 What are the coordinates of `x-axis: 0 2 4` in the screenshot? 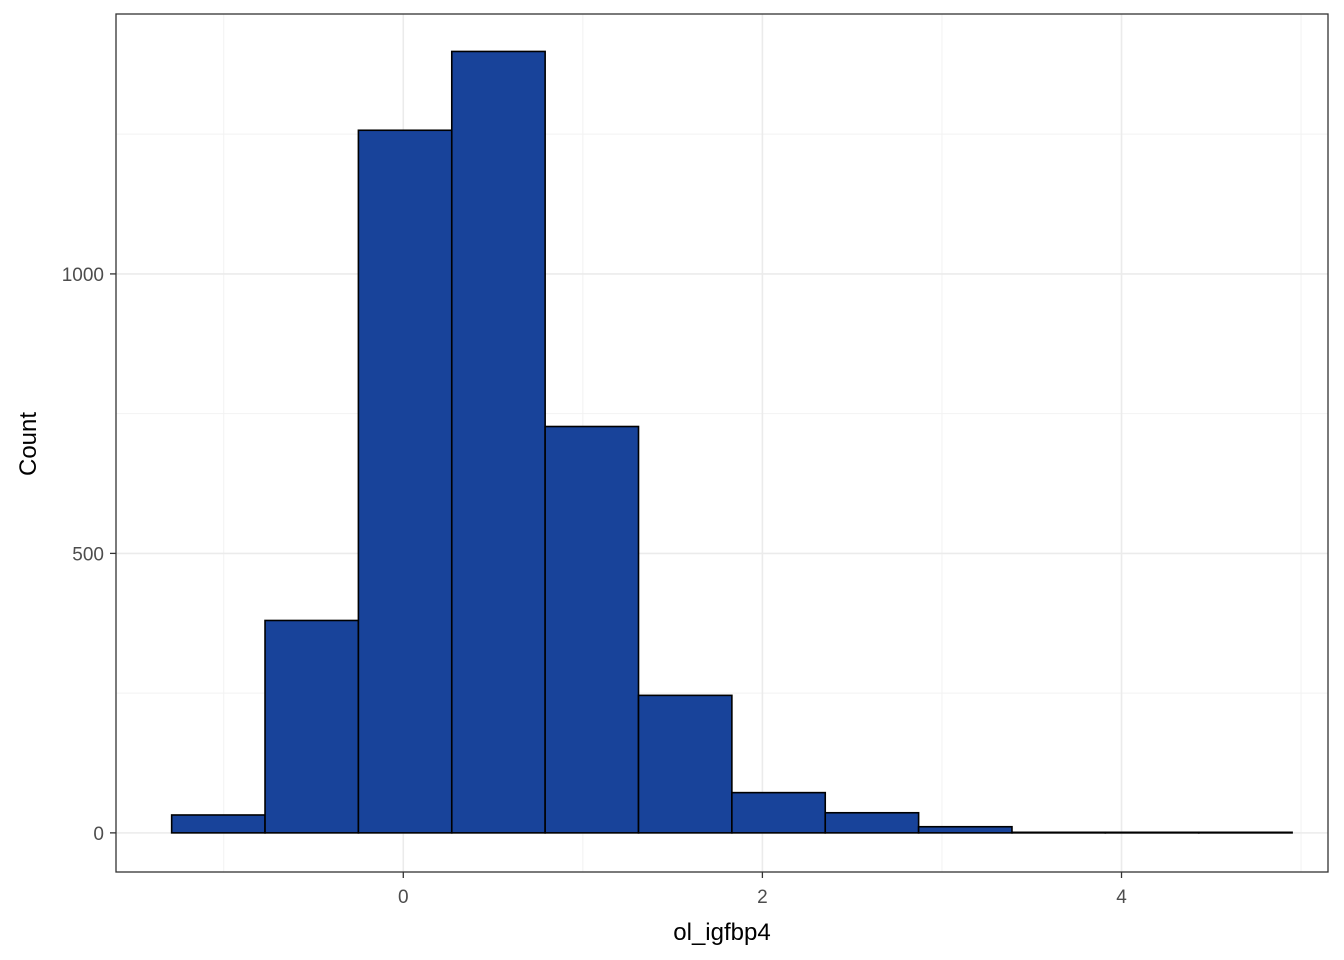 It's located at (762, 890).